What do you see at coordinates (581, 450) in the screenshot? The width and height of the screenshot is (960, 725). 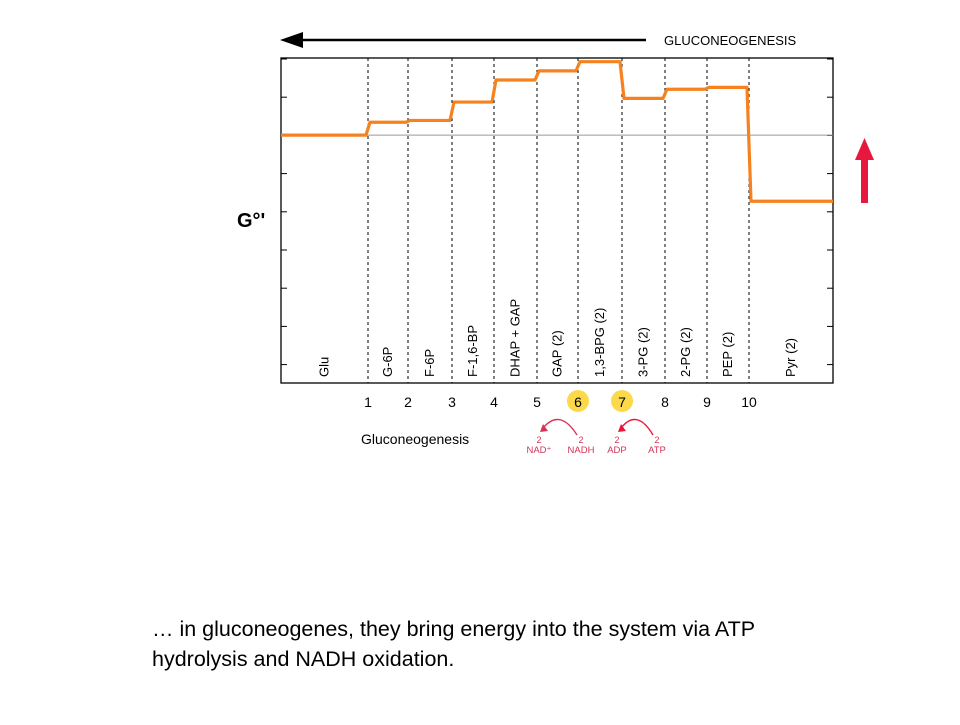 I see `cofactor-name: NADH` at bounding box center [581, 450].